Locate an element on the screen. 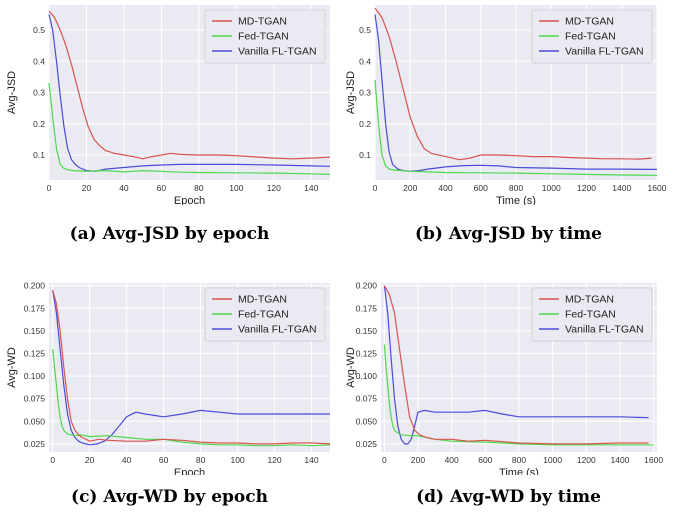 The image size is (678, 514). caption-c: (c) Avg-WD by epoch is located at coordinates (169, 497).